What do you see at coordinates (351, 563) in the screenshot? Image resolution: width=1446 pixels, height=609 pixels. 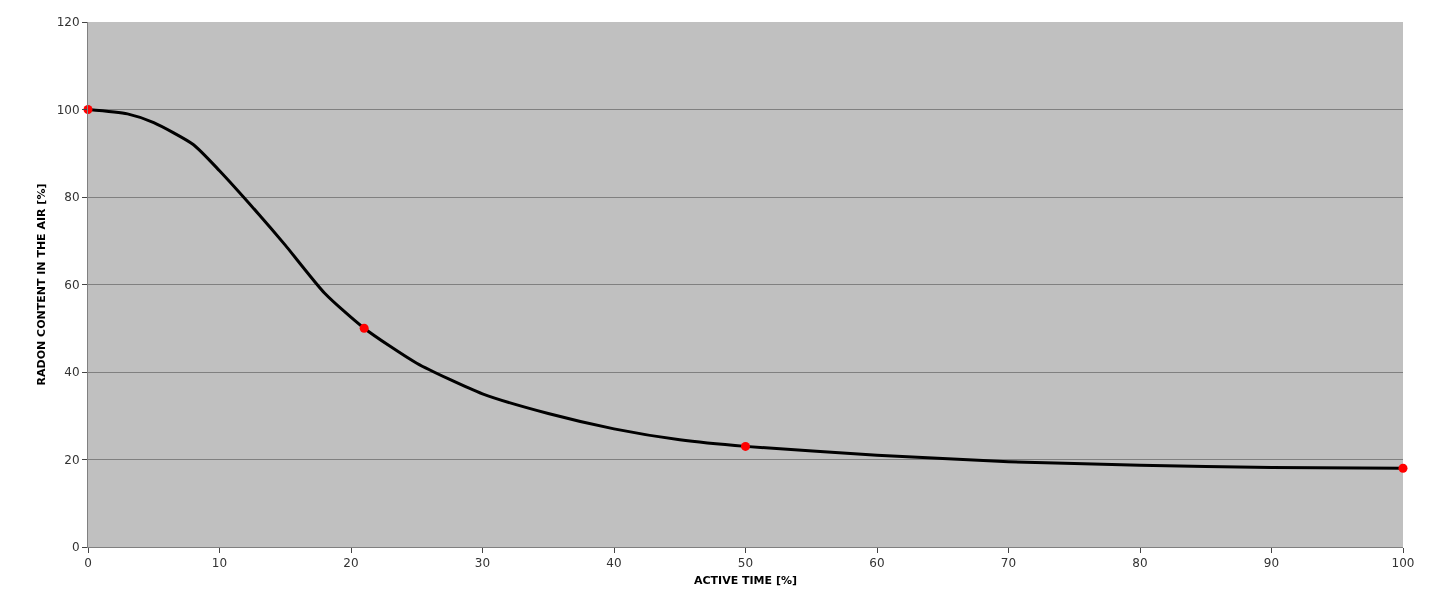 I see `x-tick-label: 20` at bounding box center [351, 563].